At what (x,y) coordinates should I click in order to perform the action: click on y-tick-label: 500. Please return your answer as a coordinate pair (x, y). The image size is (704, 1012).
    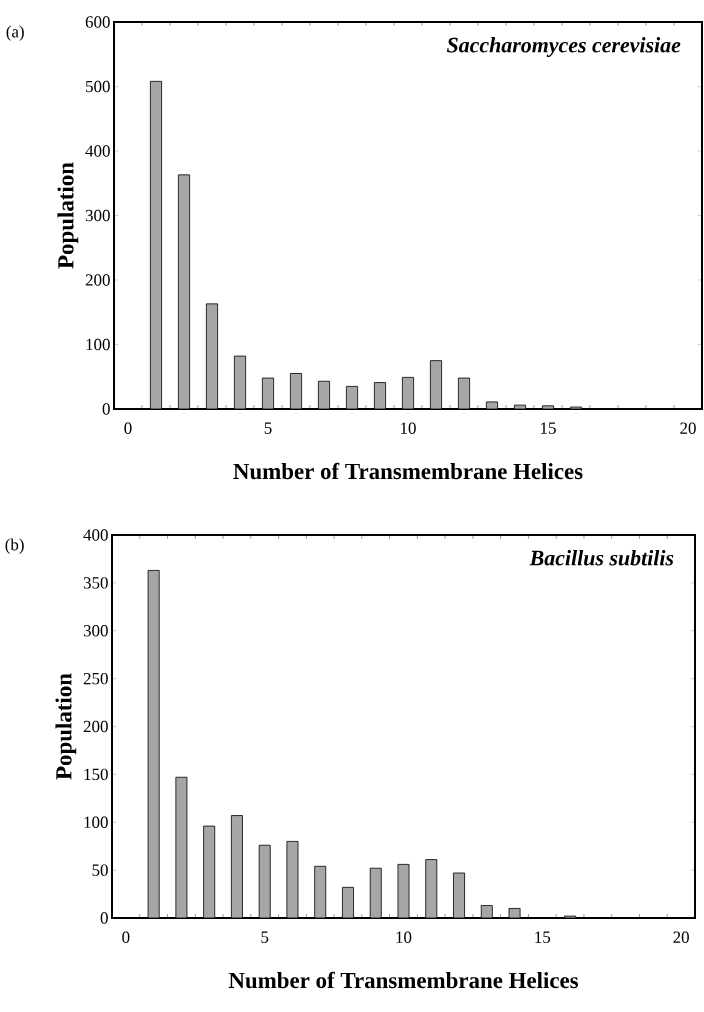
    Looking at the image, I should click on (98, 86).